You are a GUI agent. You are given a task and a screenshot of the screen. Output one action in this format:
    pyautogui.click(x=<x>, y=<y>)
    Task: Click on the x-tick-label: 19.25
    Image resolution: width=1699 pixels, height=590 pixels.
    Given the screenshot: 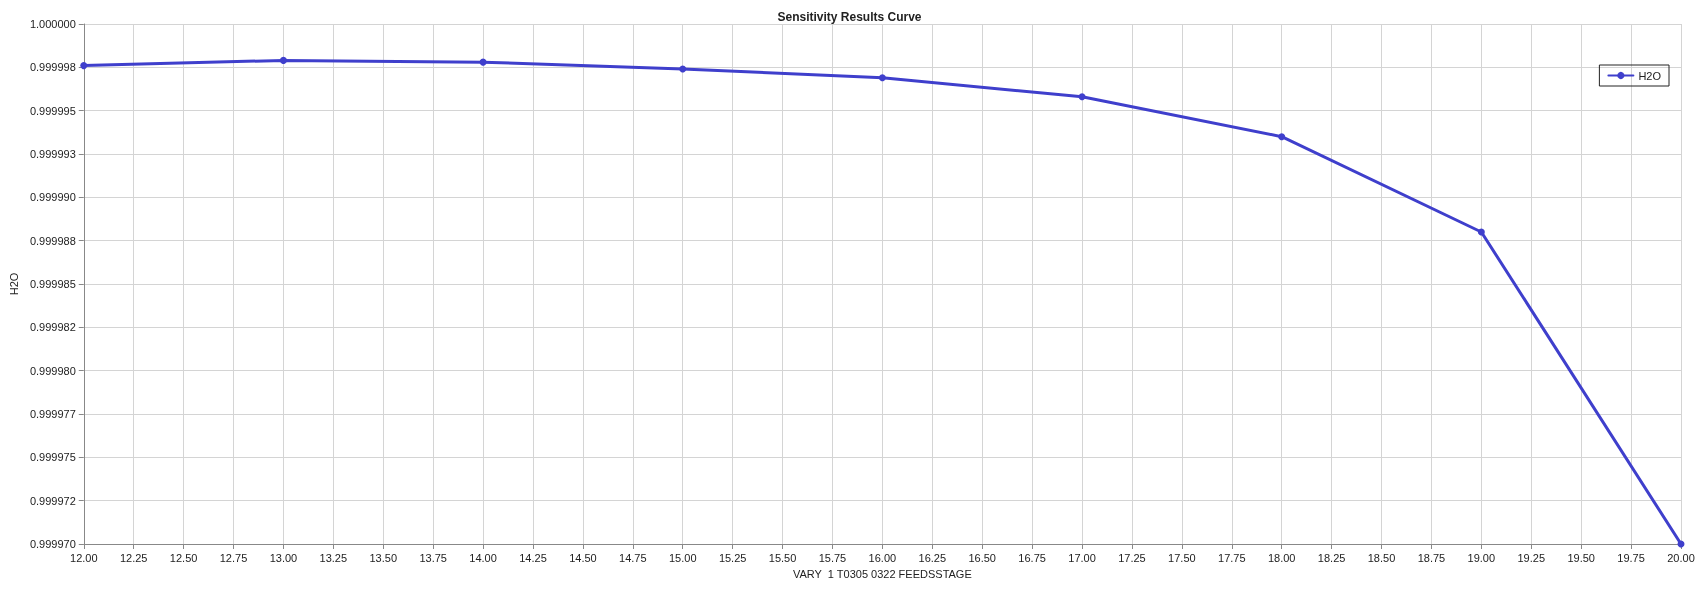 What is the action you would take?
    pyautogui.click(x=1531, y=557)
    